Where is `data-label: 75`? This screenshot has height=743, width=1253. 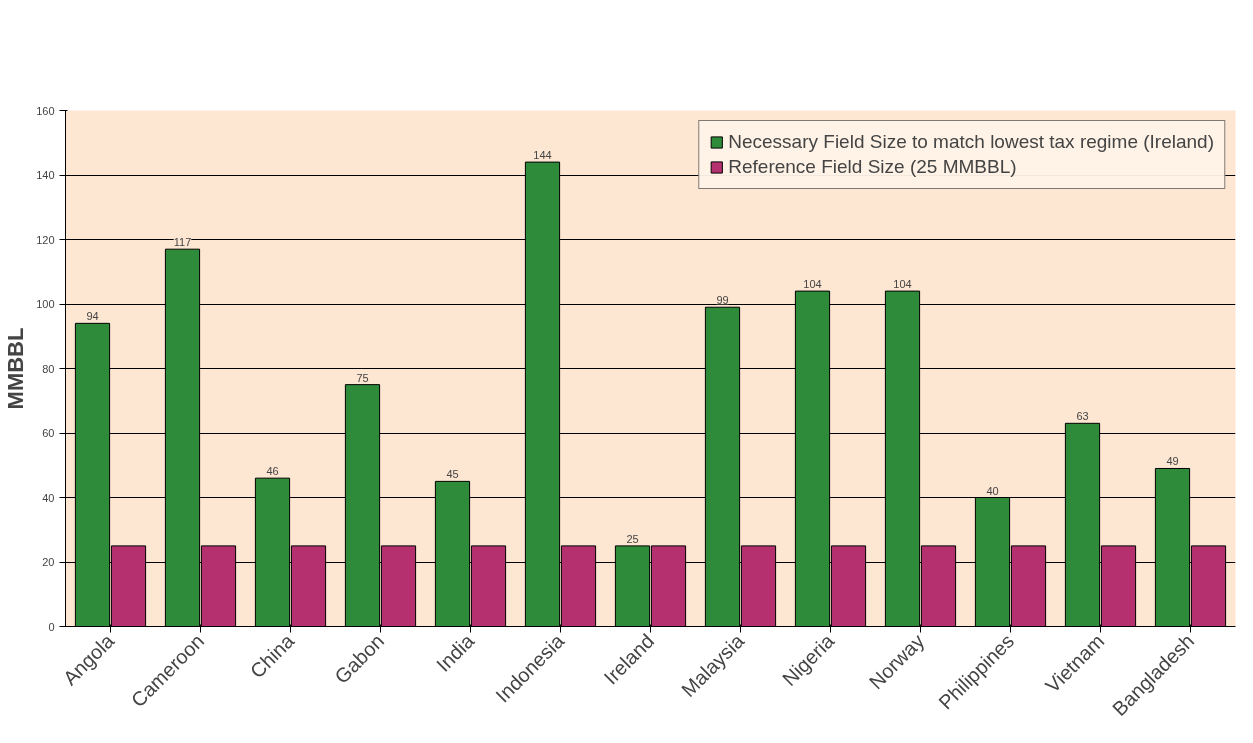 data-label: 75 is located at coordinates (362, 377).